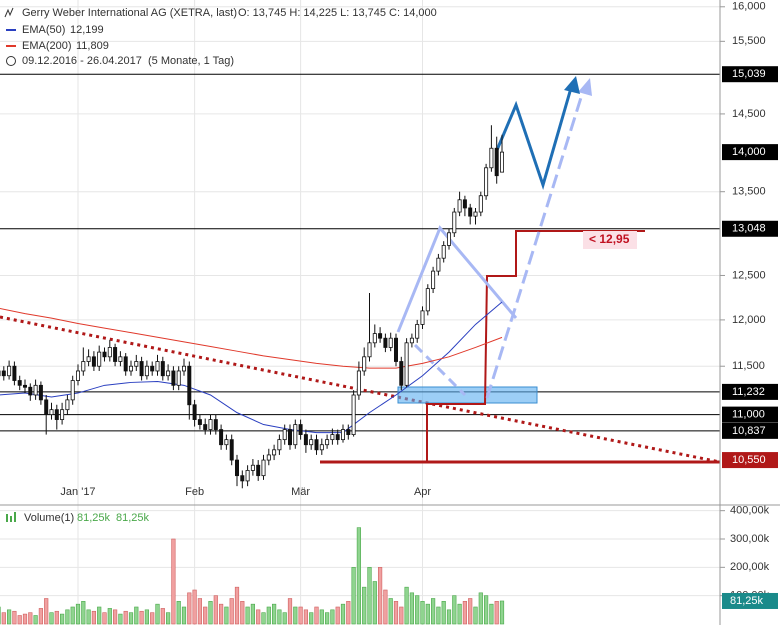 The image size is (780, 630). What do you see at coordinates (467, 395) in the screenshot?
I see `zone` at bounding box center [467, 395].